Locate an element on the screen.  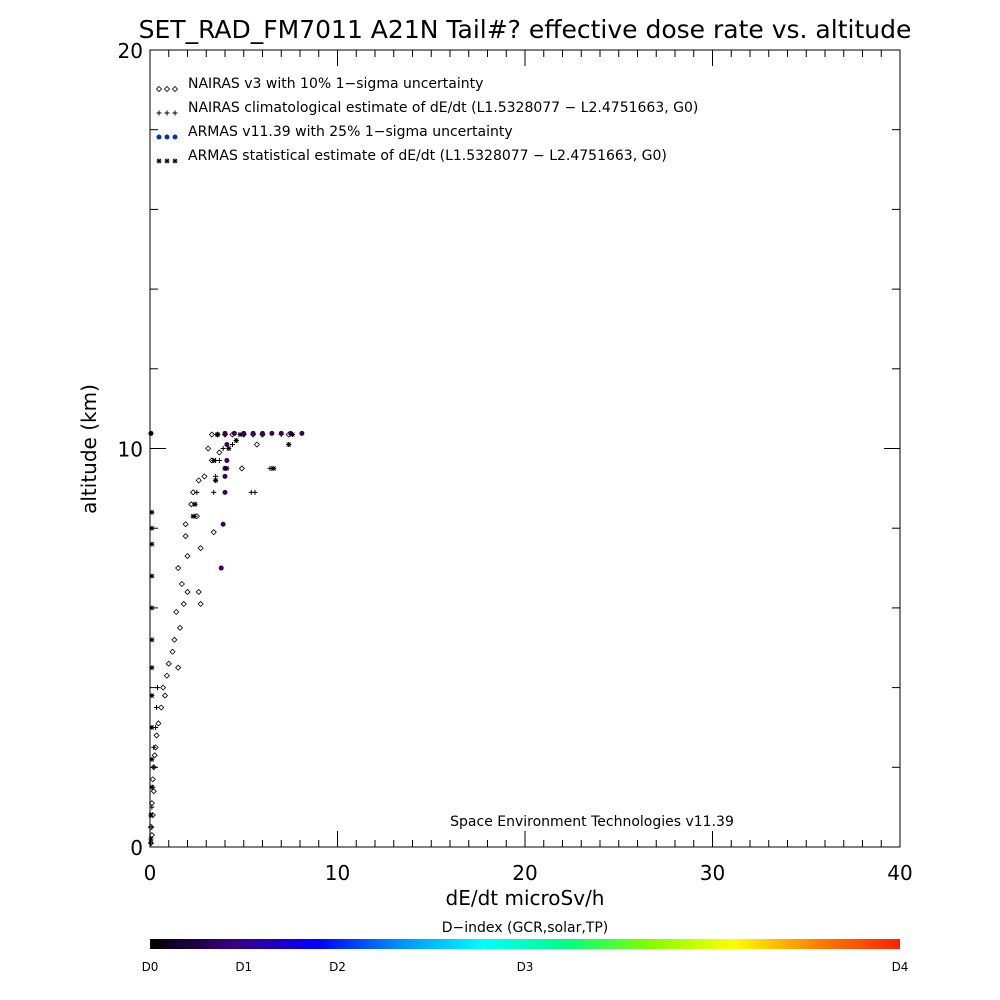
data-points is located at coordinates (226, 638).